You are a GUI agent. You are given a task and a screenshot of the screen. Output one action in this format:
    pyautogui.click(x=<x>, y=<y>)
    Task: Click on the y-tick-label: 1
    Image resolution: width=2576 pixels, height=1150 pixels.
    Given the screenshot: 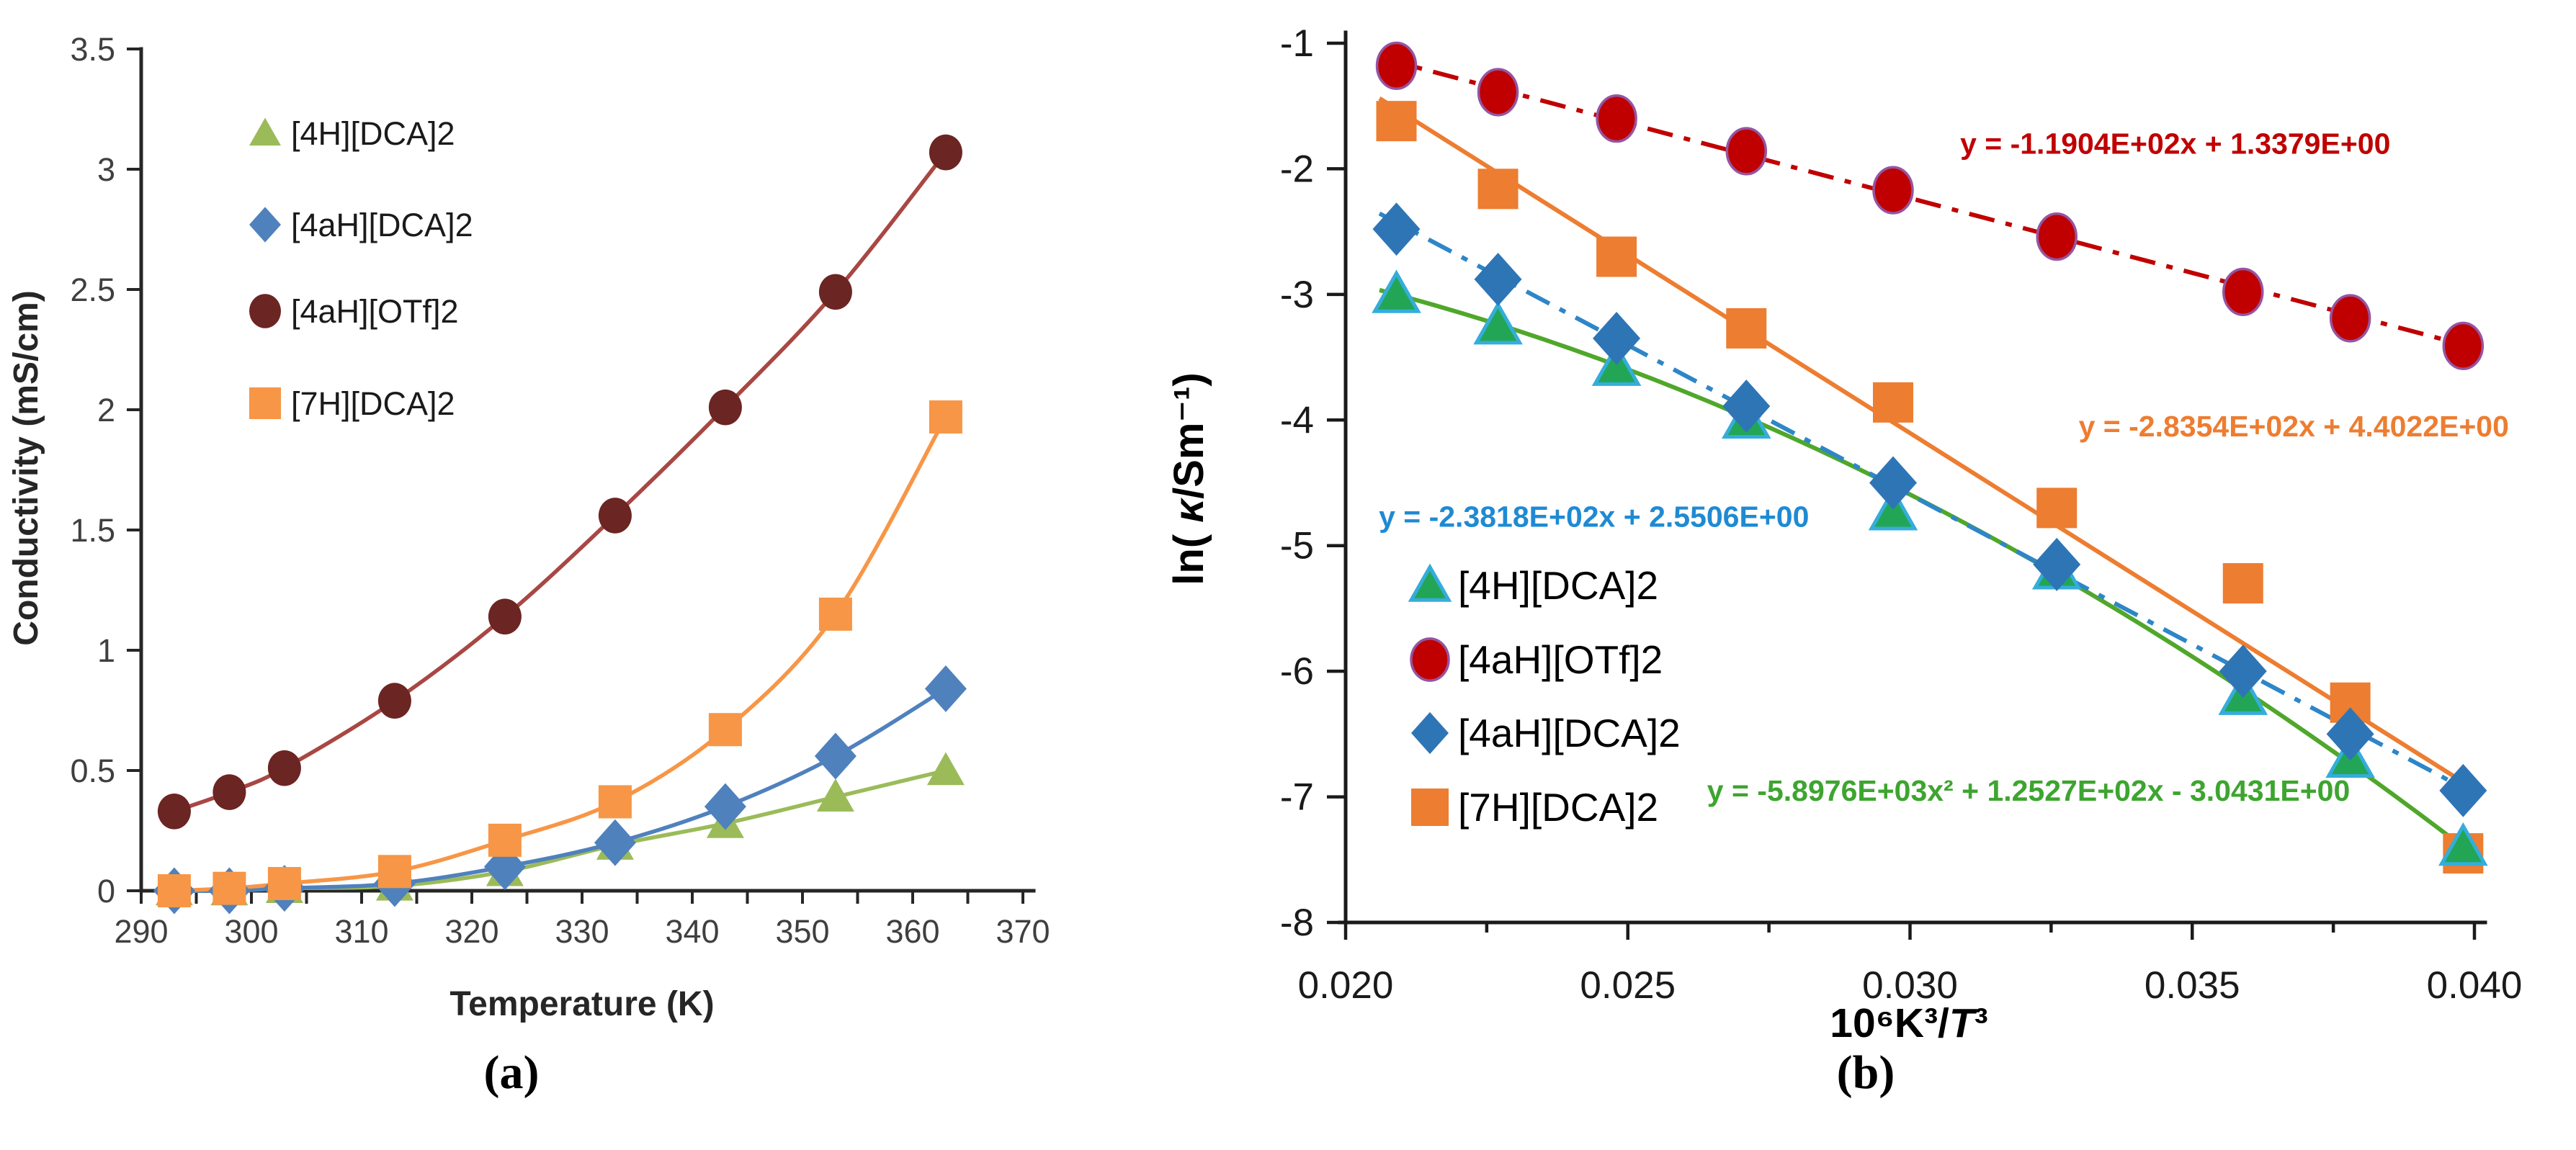 What is the action you would take?
    pyautogui.click(x=106, y=651)
    